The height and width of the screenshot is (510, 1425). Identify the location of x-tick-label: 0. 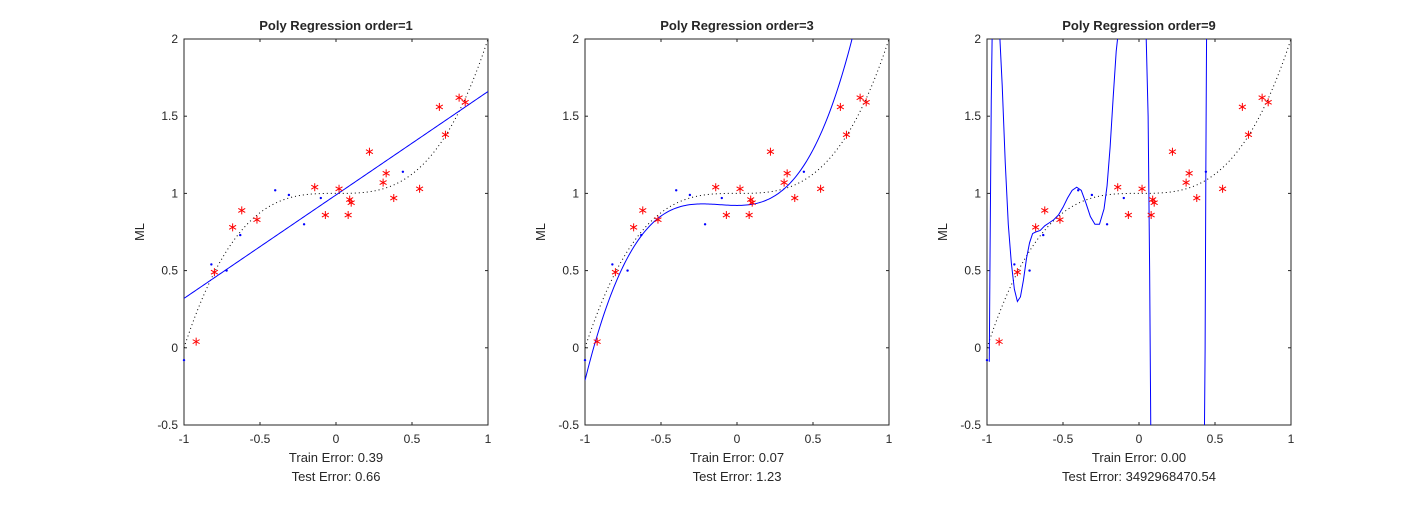
(737, 439).